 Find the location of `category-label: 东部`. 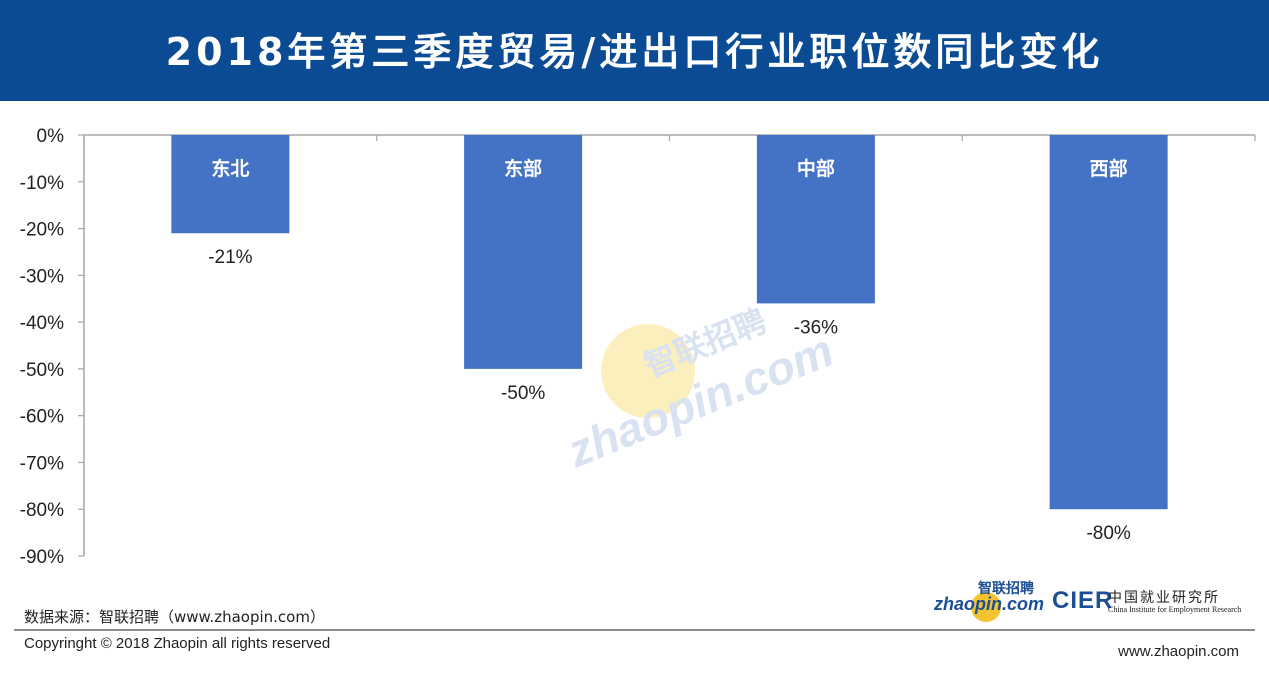

category-label: 东部 is located at coordinates (523, 168).